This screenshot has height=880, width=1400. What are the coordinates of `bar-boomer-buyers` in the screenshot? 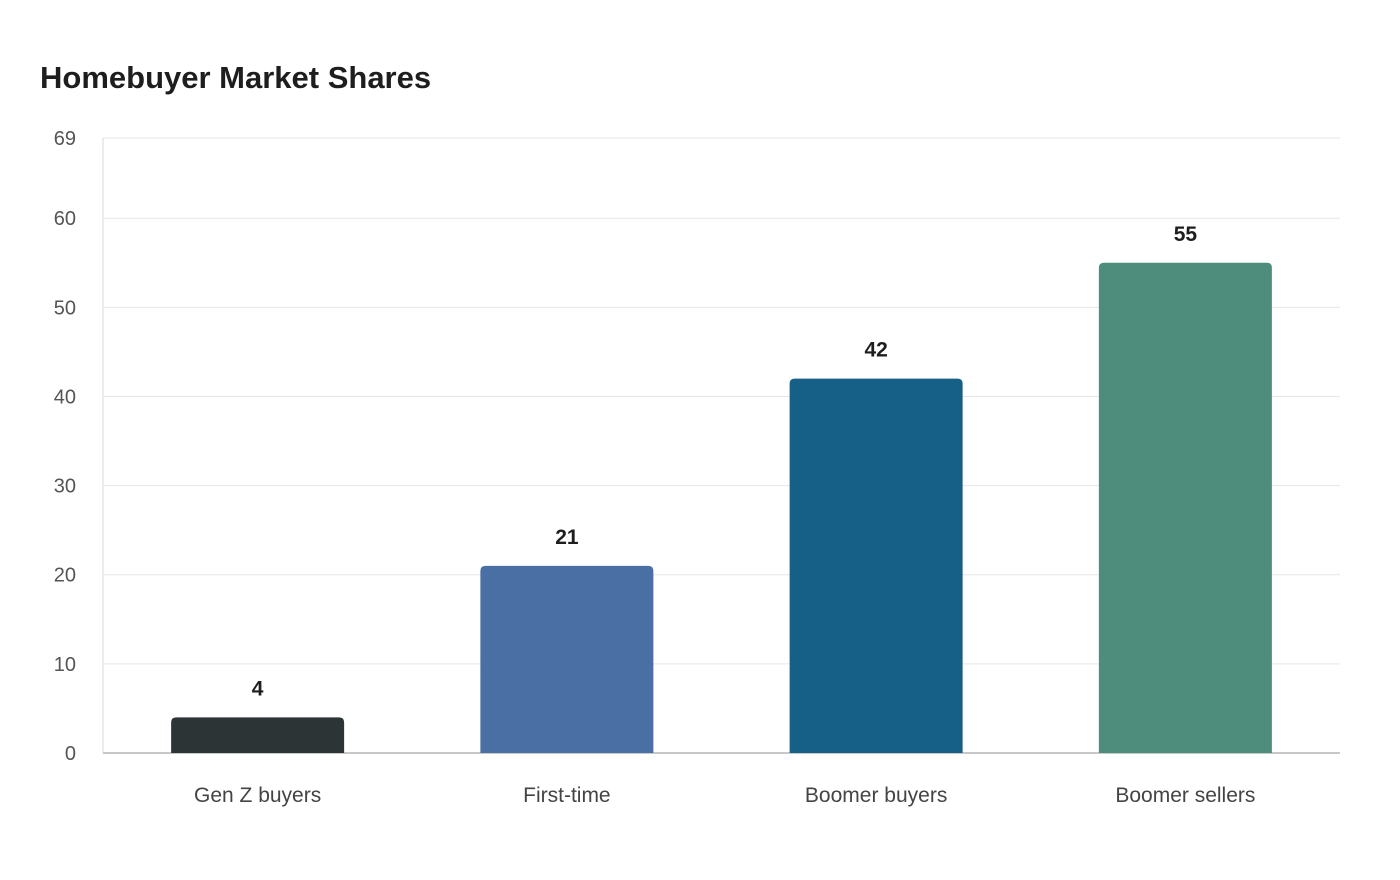 It's located at (876, 565).